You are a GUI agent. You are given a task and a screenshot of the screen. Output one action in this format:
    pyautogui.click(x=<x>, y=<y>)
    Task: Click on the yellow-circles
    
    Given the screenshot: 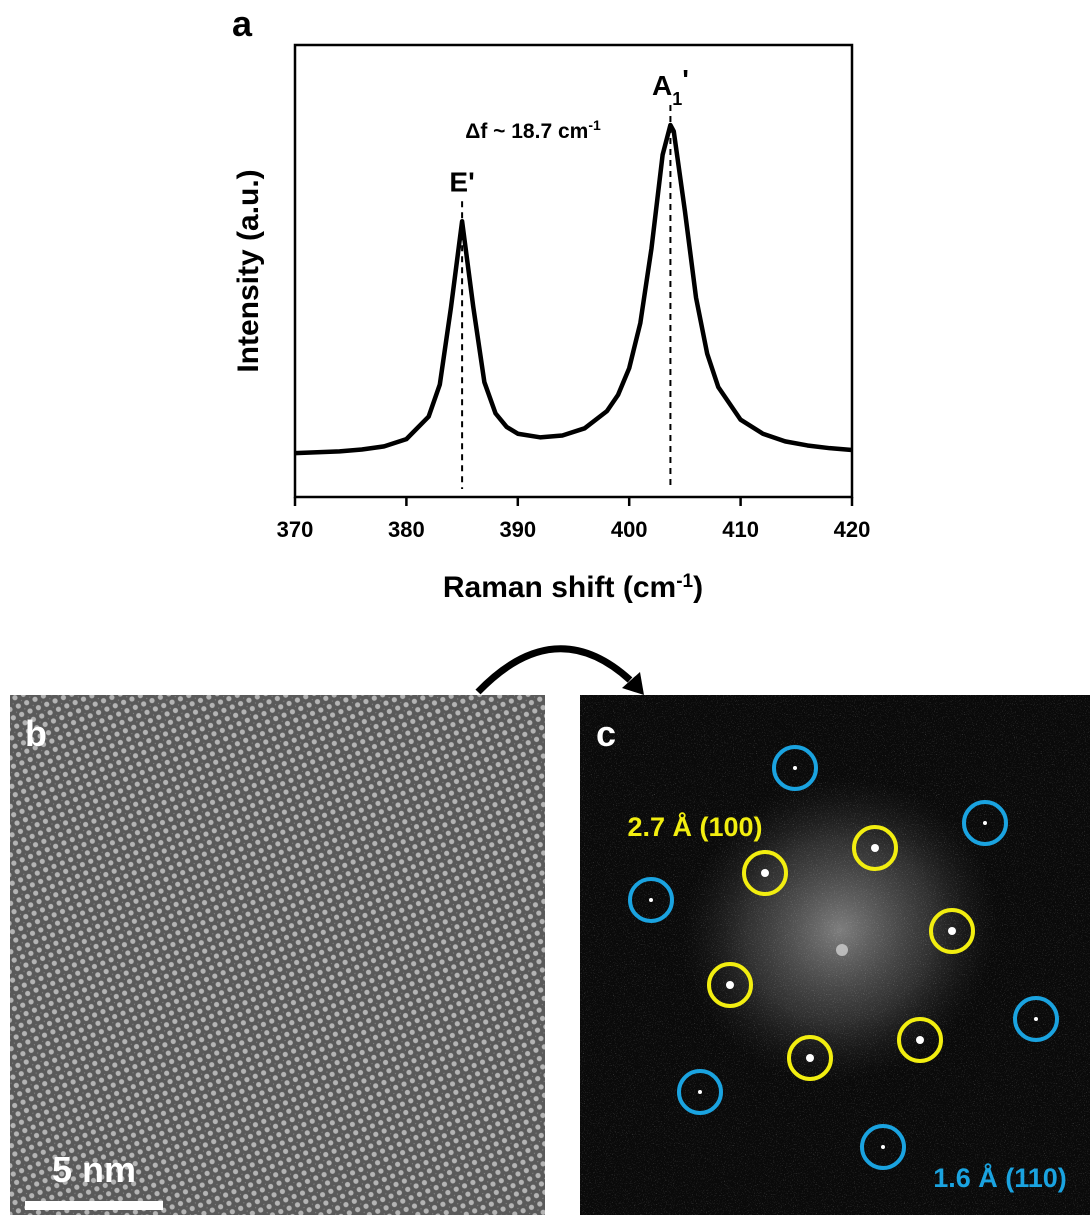 What is the action you would take?
    pyautogui.click(x=841, y=953)
    